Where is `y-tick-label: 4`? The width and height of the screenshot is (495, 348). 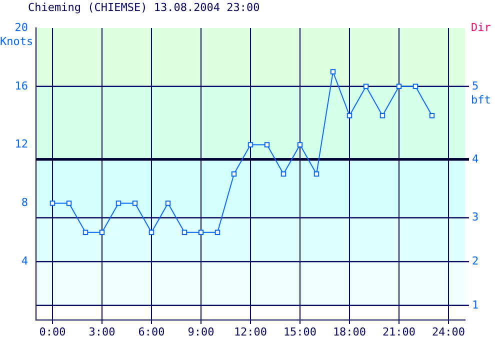 y-tick-label: 4 is located at coordinates (24, 261).